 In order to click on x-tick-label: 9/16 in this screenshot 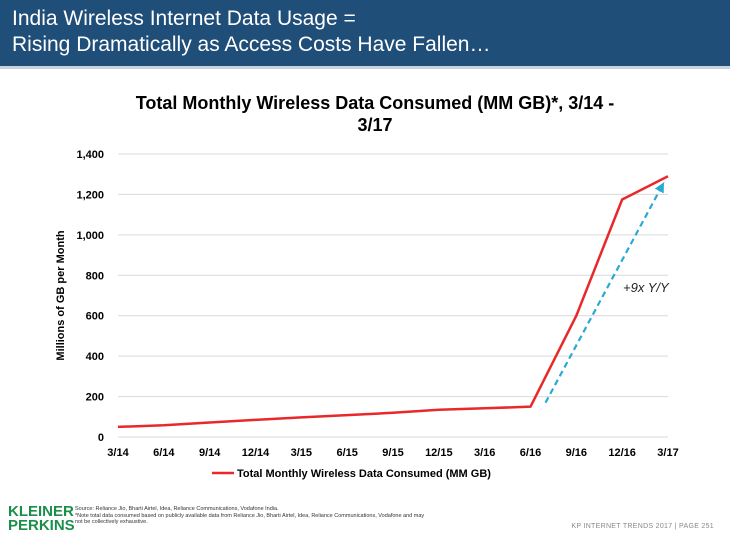, I will do `click(576, 453)`.